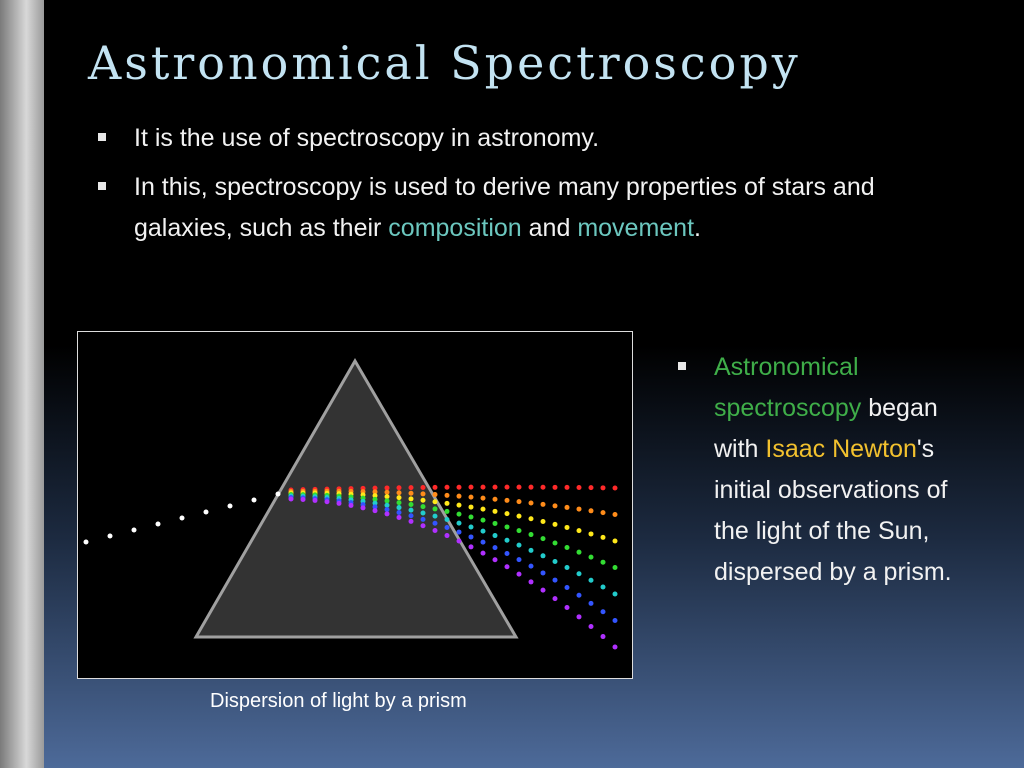 Image resolution: width=1024 pixels, height=768 pixels. I want to click on text-segment: composition, so click(455, 228).